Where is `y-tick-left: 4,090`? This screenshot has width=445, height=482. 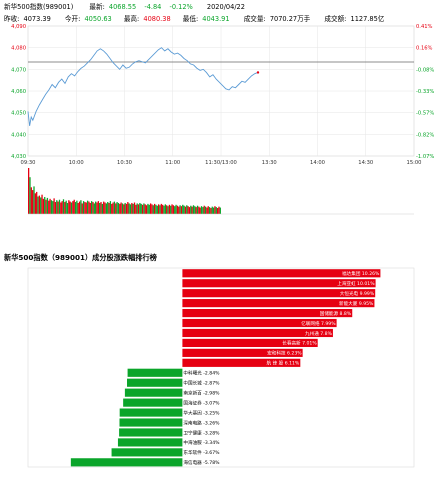
y-tick-left: 4,090 is located at coordinates (18, 27).